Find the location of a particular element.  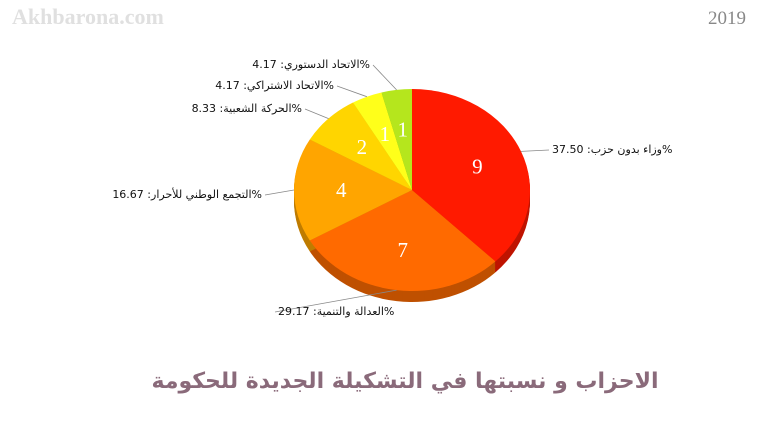

slice-value: 7 is located at coordinates (403, 250).